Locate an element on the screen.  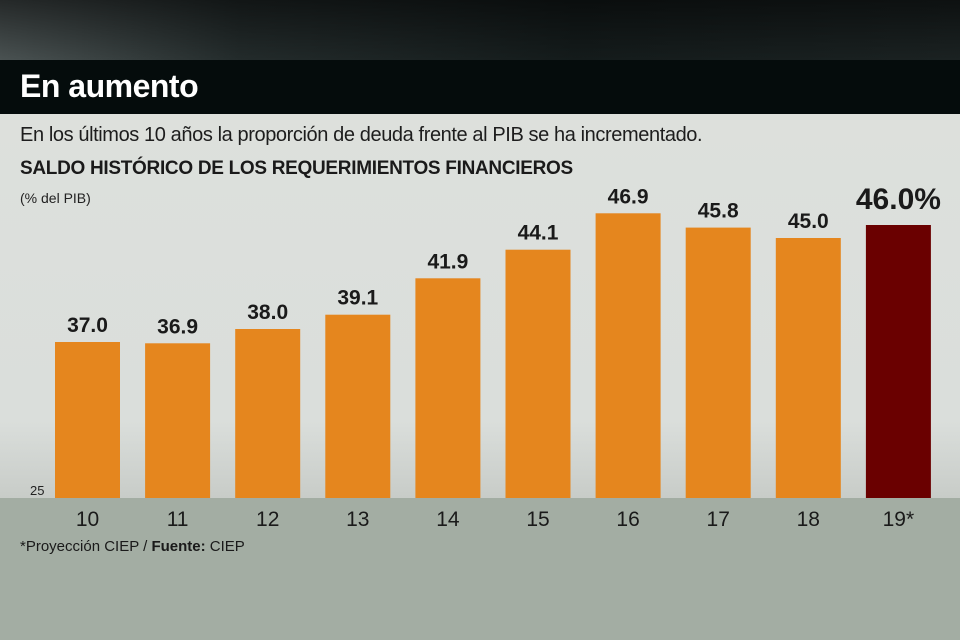
x-tick-label: 15 is located at coordinates (537, 519).